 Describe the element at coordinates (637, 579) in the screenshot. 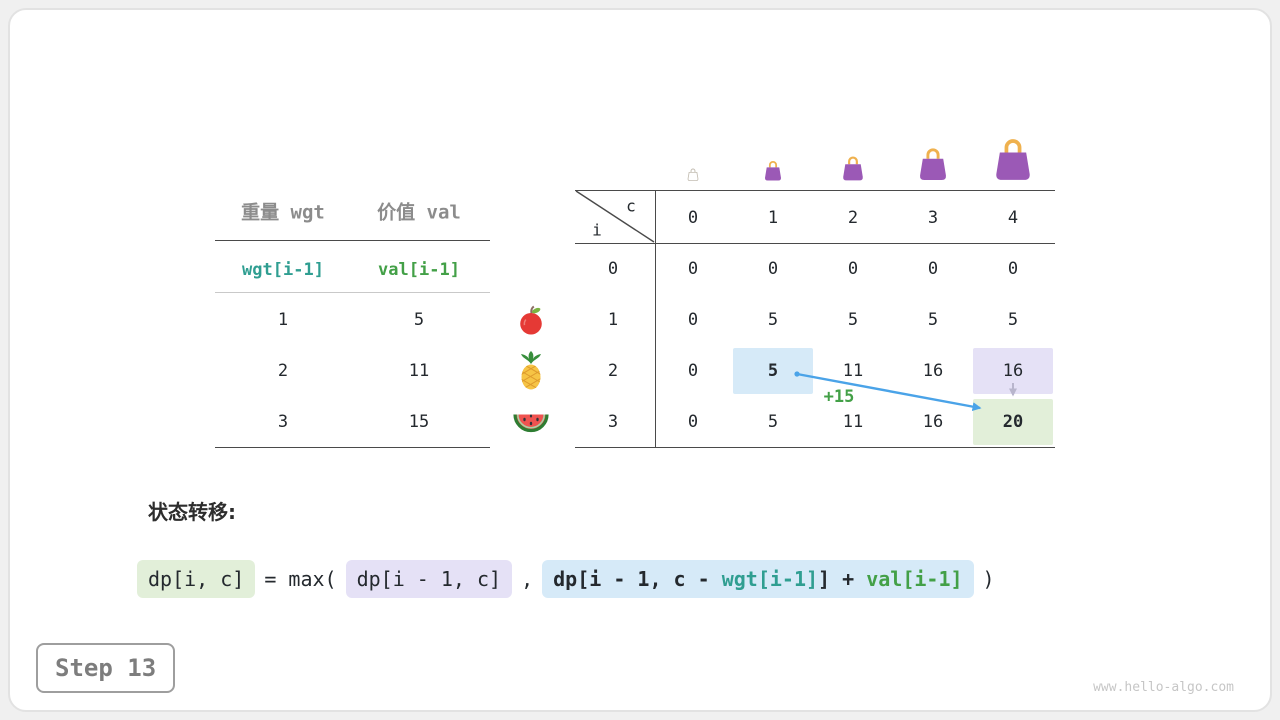

I see `formula-option2-prefix: dp[i - 1, c -` at that location.